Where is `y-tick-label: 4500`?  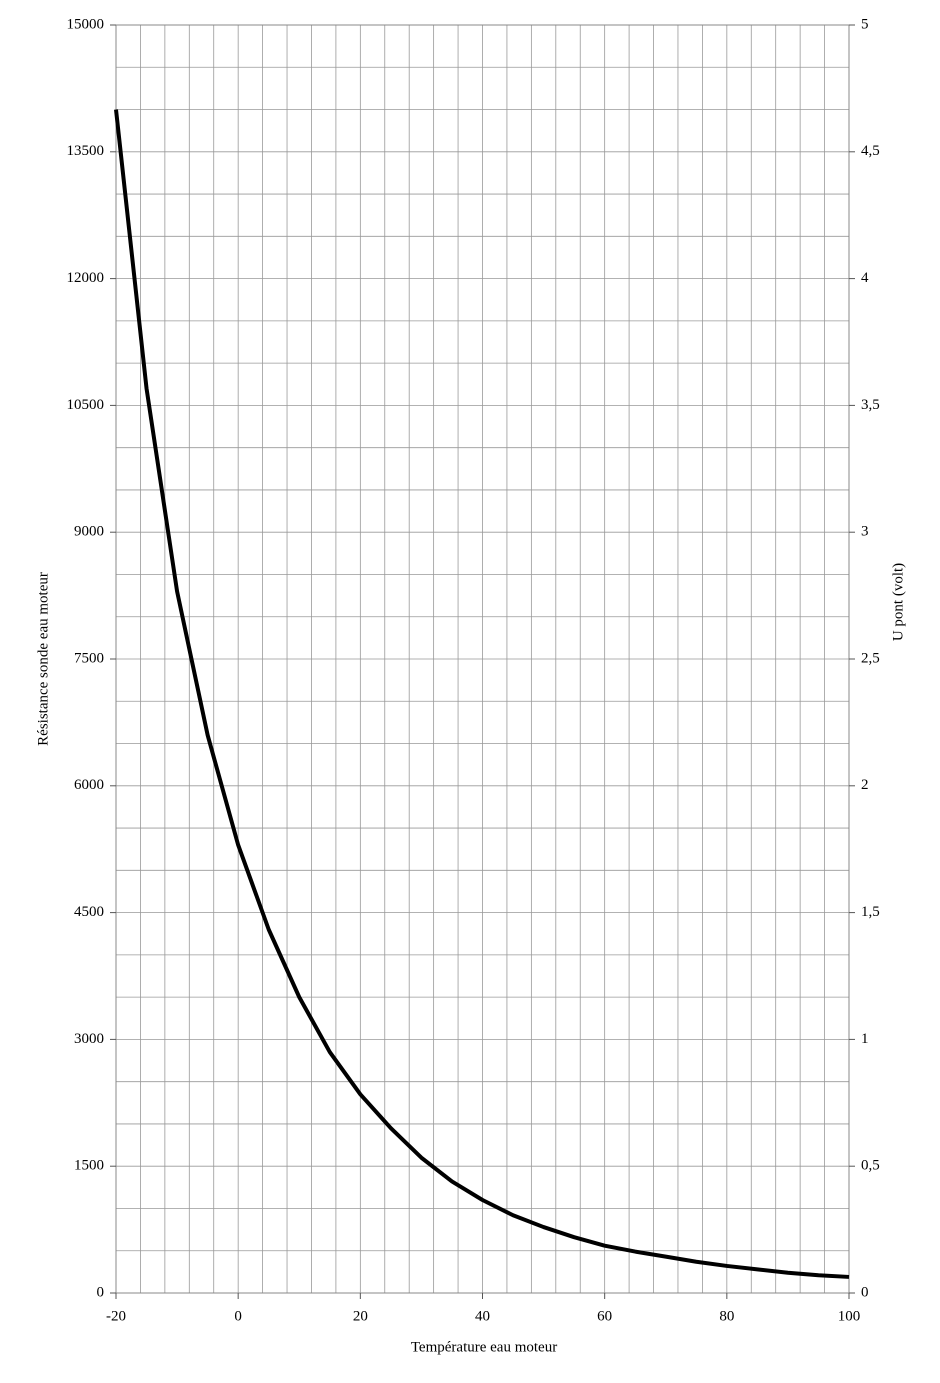
y-tick-label: 4500 is located at coordinates (89, 912).